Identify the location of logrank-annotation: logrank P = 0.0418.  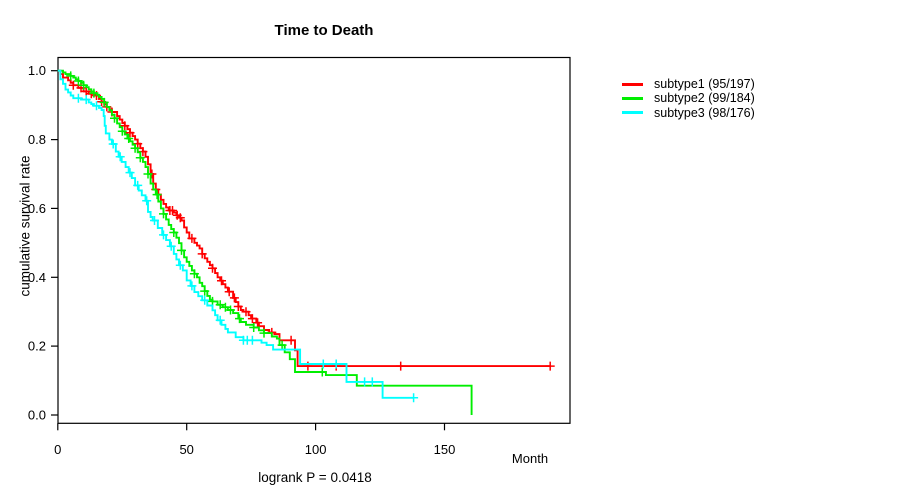
(315, 477).